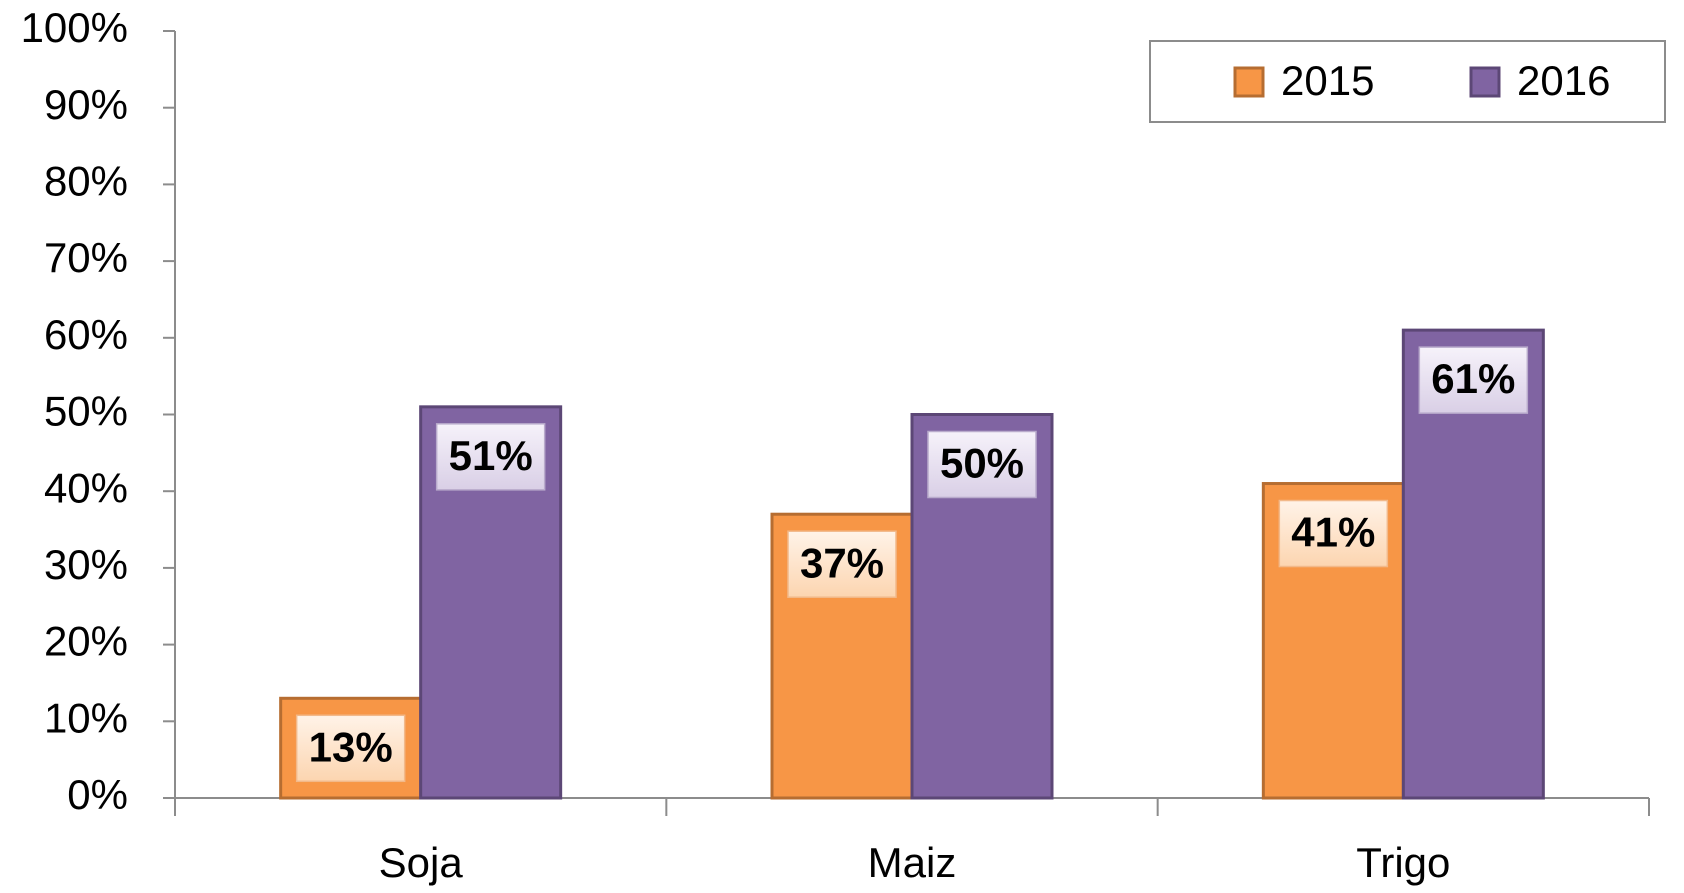 The image size is (1684, 893). I want to click on data-label: 37%, so click(842, 562).